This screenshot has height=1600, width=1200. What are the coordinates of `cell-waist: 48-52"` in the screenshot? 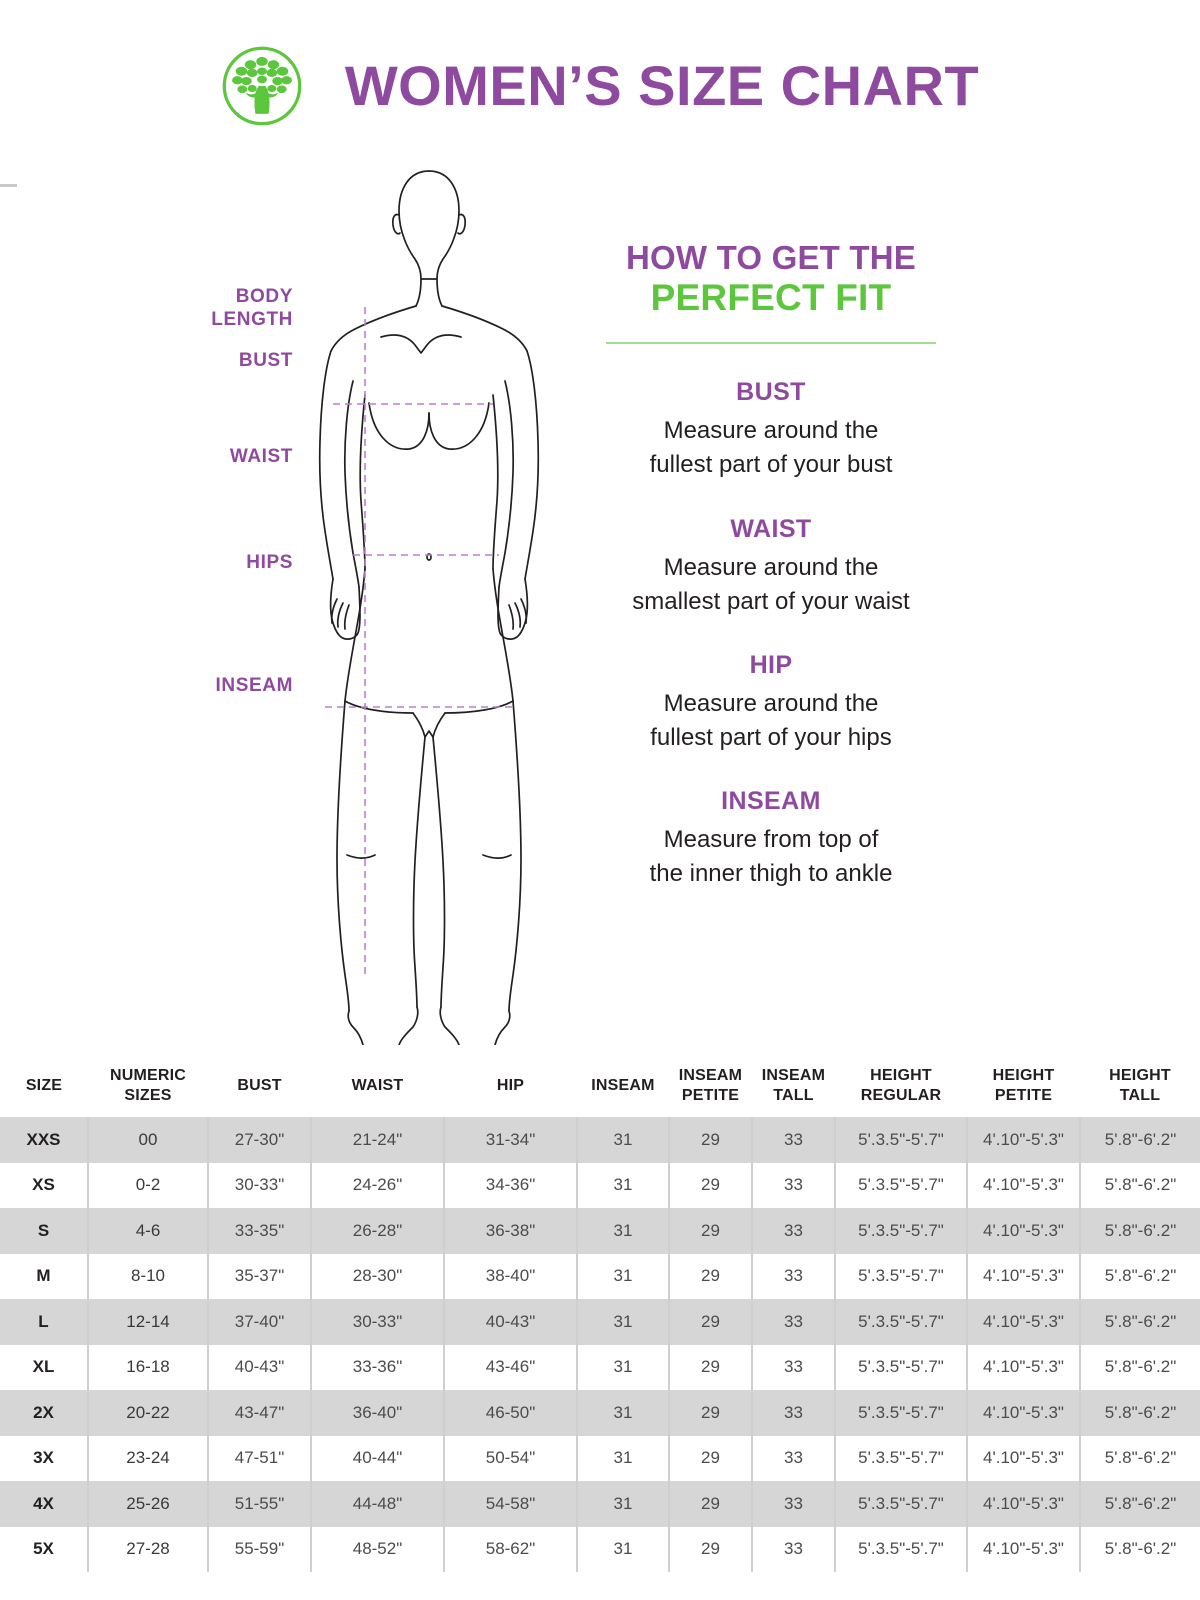 It's located at (377, 1549).